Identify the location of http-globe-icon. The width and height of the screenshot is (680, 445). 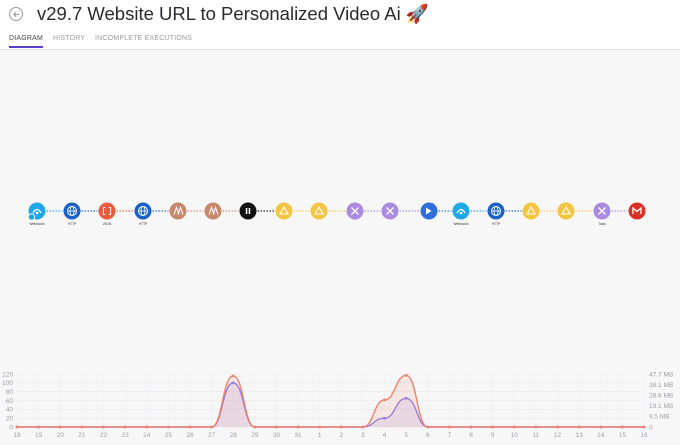
(496, 211).